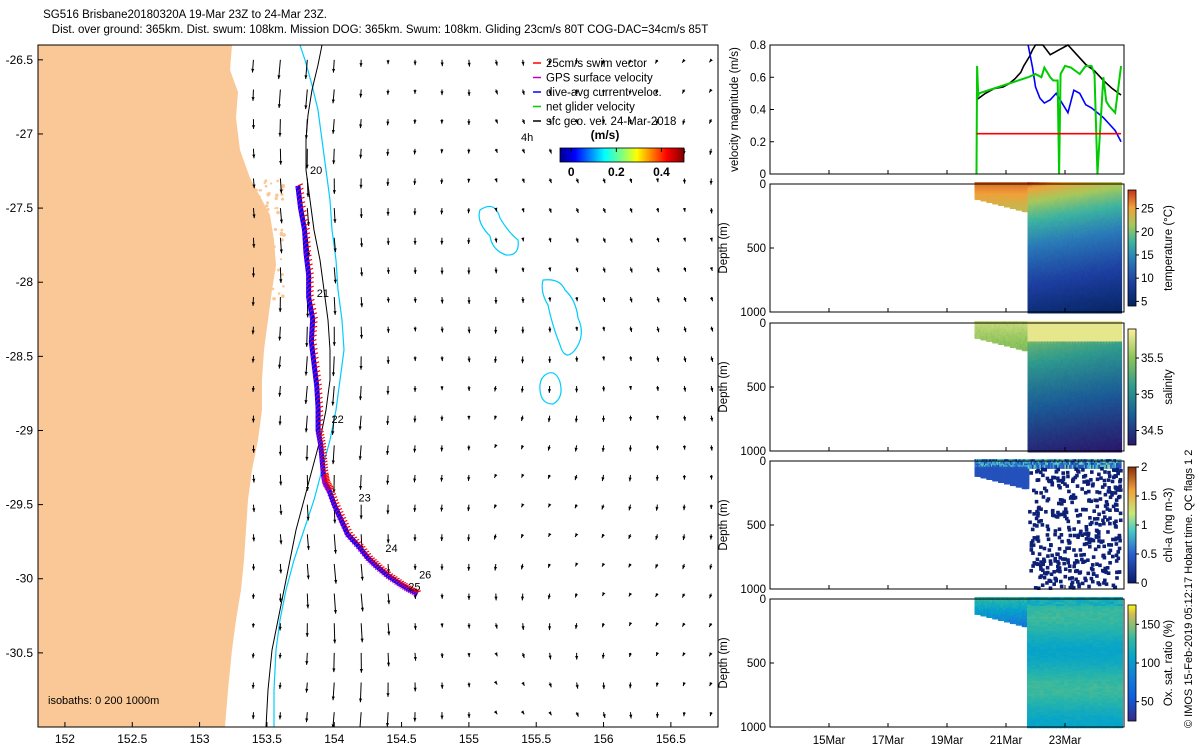 The width and height of the screenshot is (1200, 750). What do you see at coordinates (611, 122) in the screenshot?
I see `legend-label: sfc geo. vel. 24-Mar-2018` at bounding box center [611, 122].